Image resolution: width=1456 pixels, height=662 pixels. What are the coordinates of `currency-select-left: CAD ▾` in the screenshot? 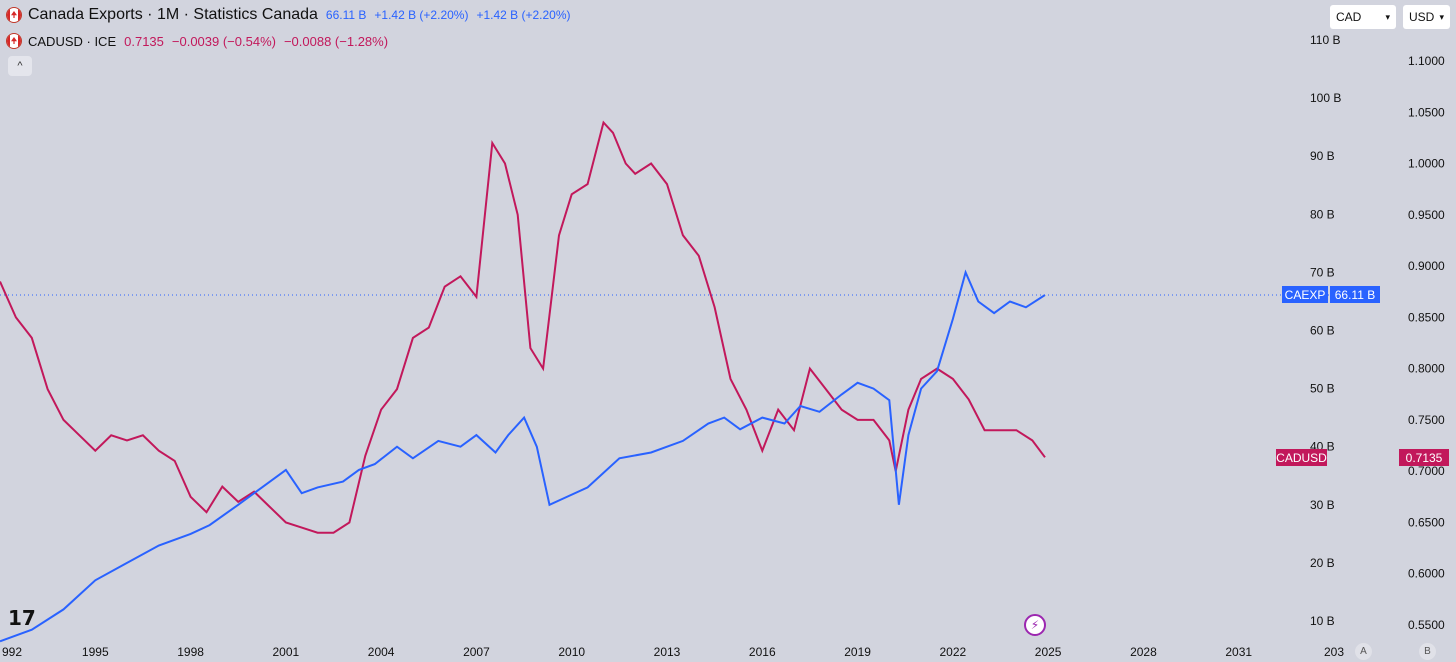 It's located at (1363, 17).